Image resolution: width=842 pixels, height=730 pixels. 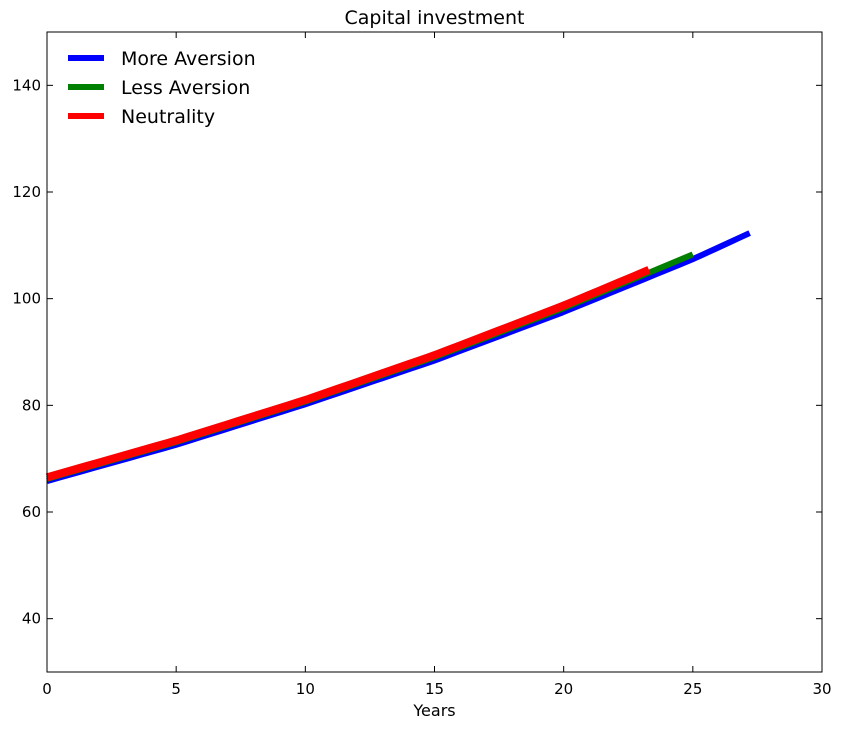 I want to click on x-tick-label: 10, so click(x=305, y=689).